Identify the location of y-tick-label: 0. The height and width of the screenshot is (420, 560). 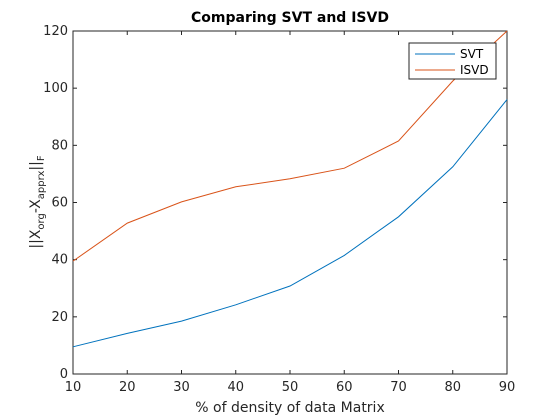
(64, 374).